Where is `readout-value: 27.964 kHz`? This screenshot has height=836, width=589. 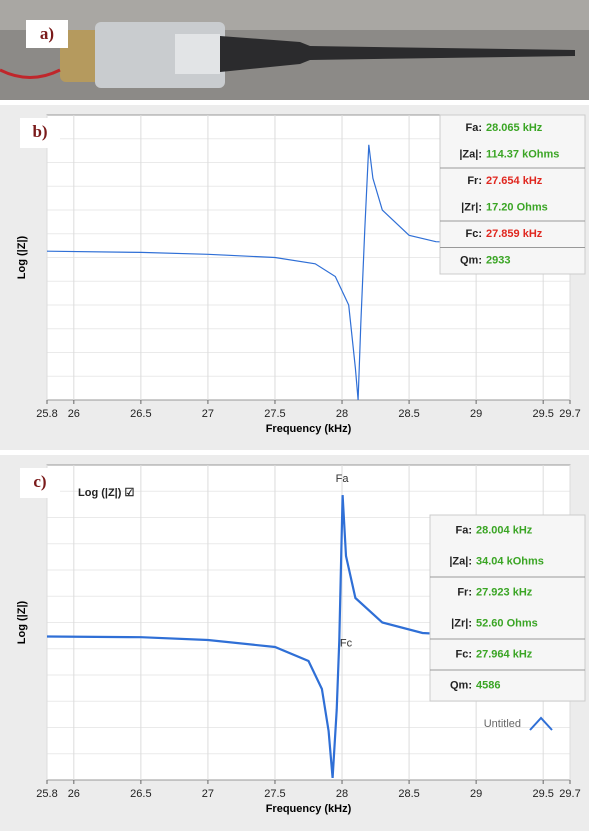
readout-value: 27.964 kHz is located at coordinates (504, 654).